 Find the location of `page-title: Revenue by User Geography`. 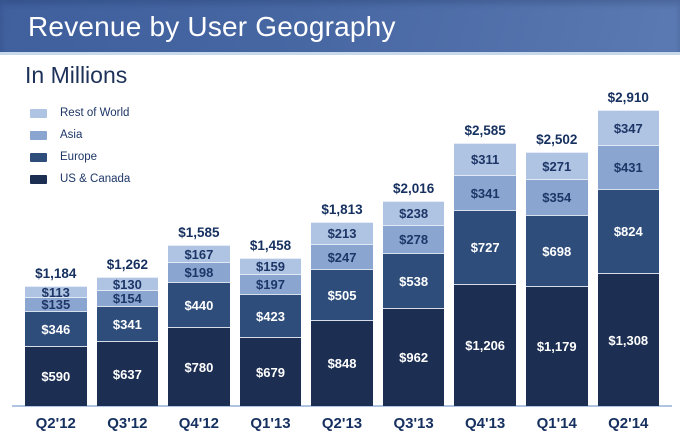

page-title: Revenue by User Geography is located at coordinates (212, 26).